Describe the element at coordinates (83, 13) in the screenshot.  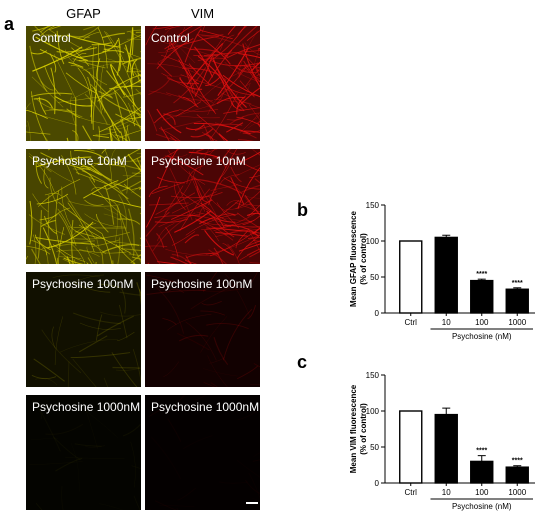
I see `gfap-column-header: GFAP` at that location.